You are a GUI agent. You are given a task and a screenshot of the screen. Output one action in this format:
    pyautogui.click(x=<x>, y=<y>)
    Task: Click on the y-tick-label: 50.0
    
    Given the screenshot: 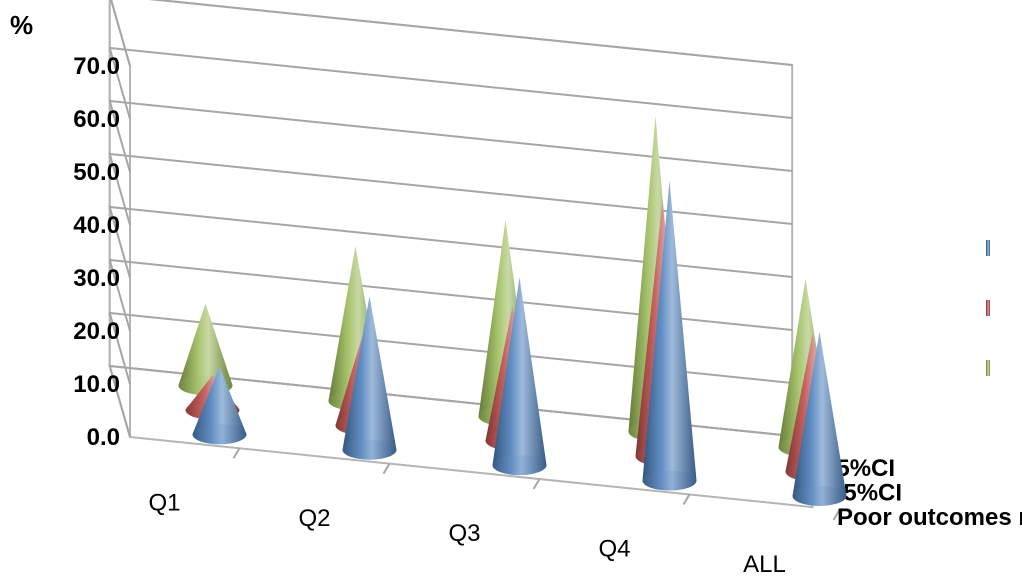 What is the action you would take?
    pyautogui.click(x=96, y=172)
    